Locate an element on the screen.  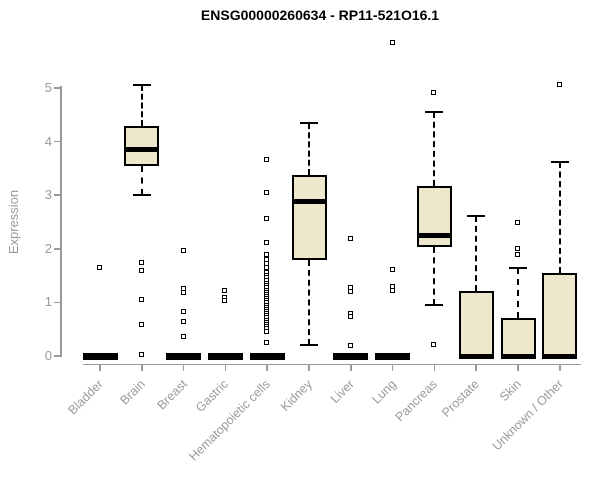
x-tick-label: Unknown / Other is located at coordinates (527, 415).